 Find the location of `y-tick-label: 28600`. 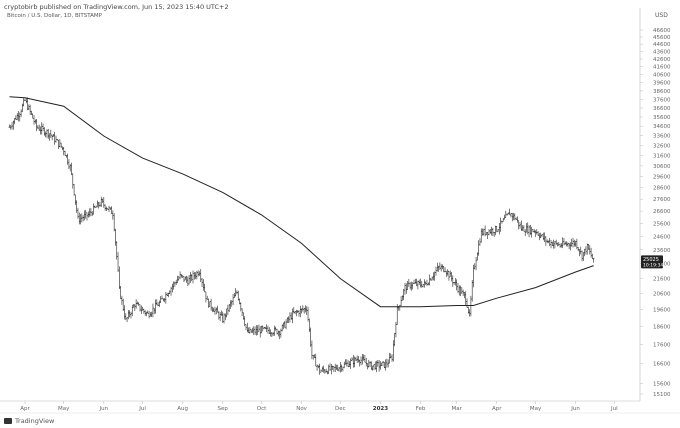

y-tick-label: 28600 is located at coordinates (662, 189).